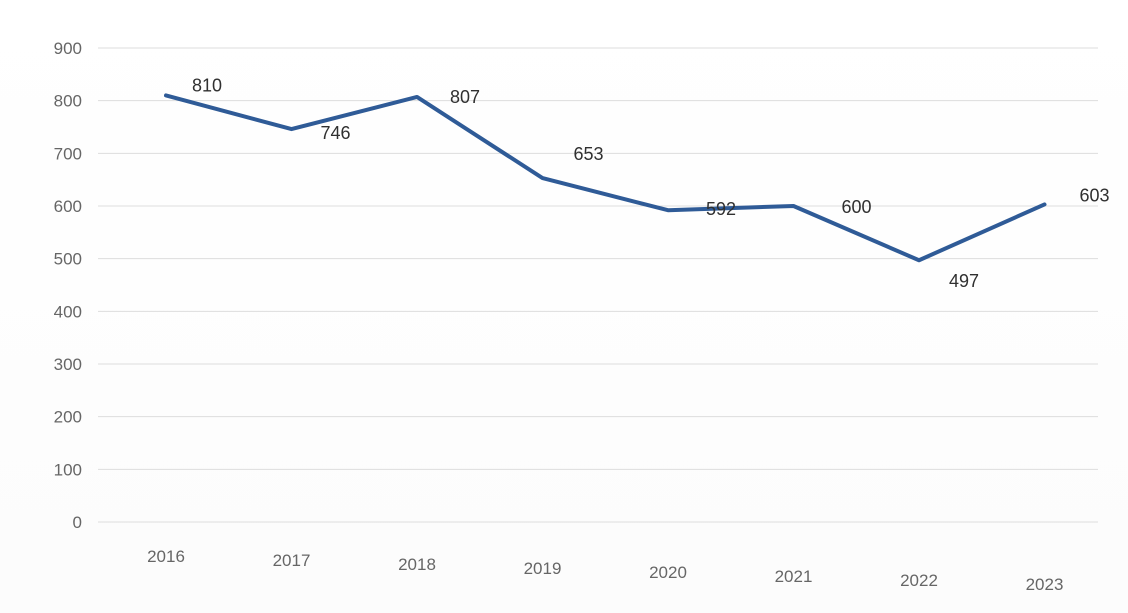  I want to click on y-tick-label-800: 800, so click(68, 101).